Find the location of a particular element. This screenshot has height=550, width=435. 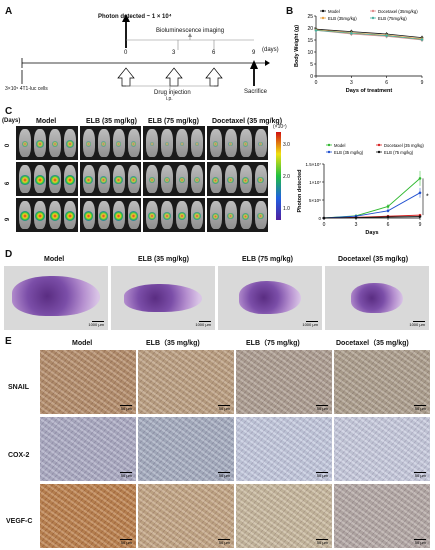

b-ytick-label: 10 is located at coordinates (310, 53).